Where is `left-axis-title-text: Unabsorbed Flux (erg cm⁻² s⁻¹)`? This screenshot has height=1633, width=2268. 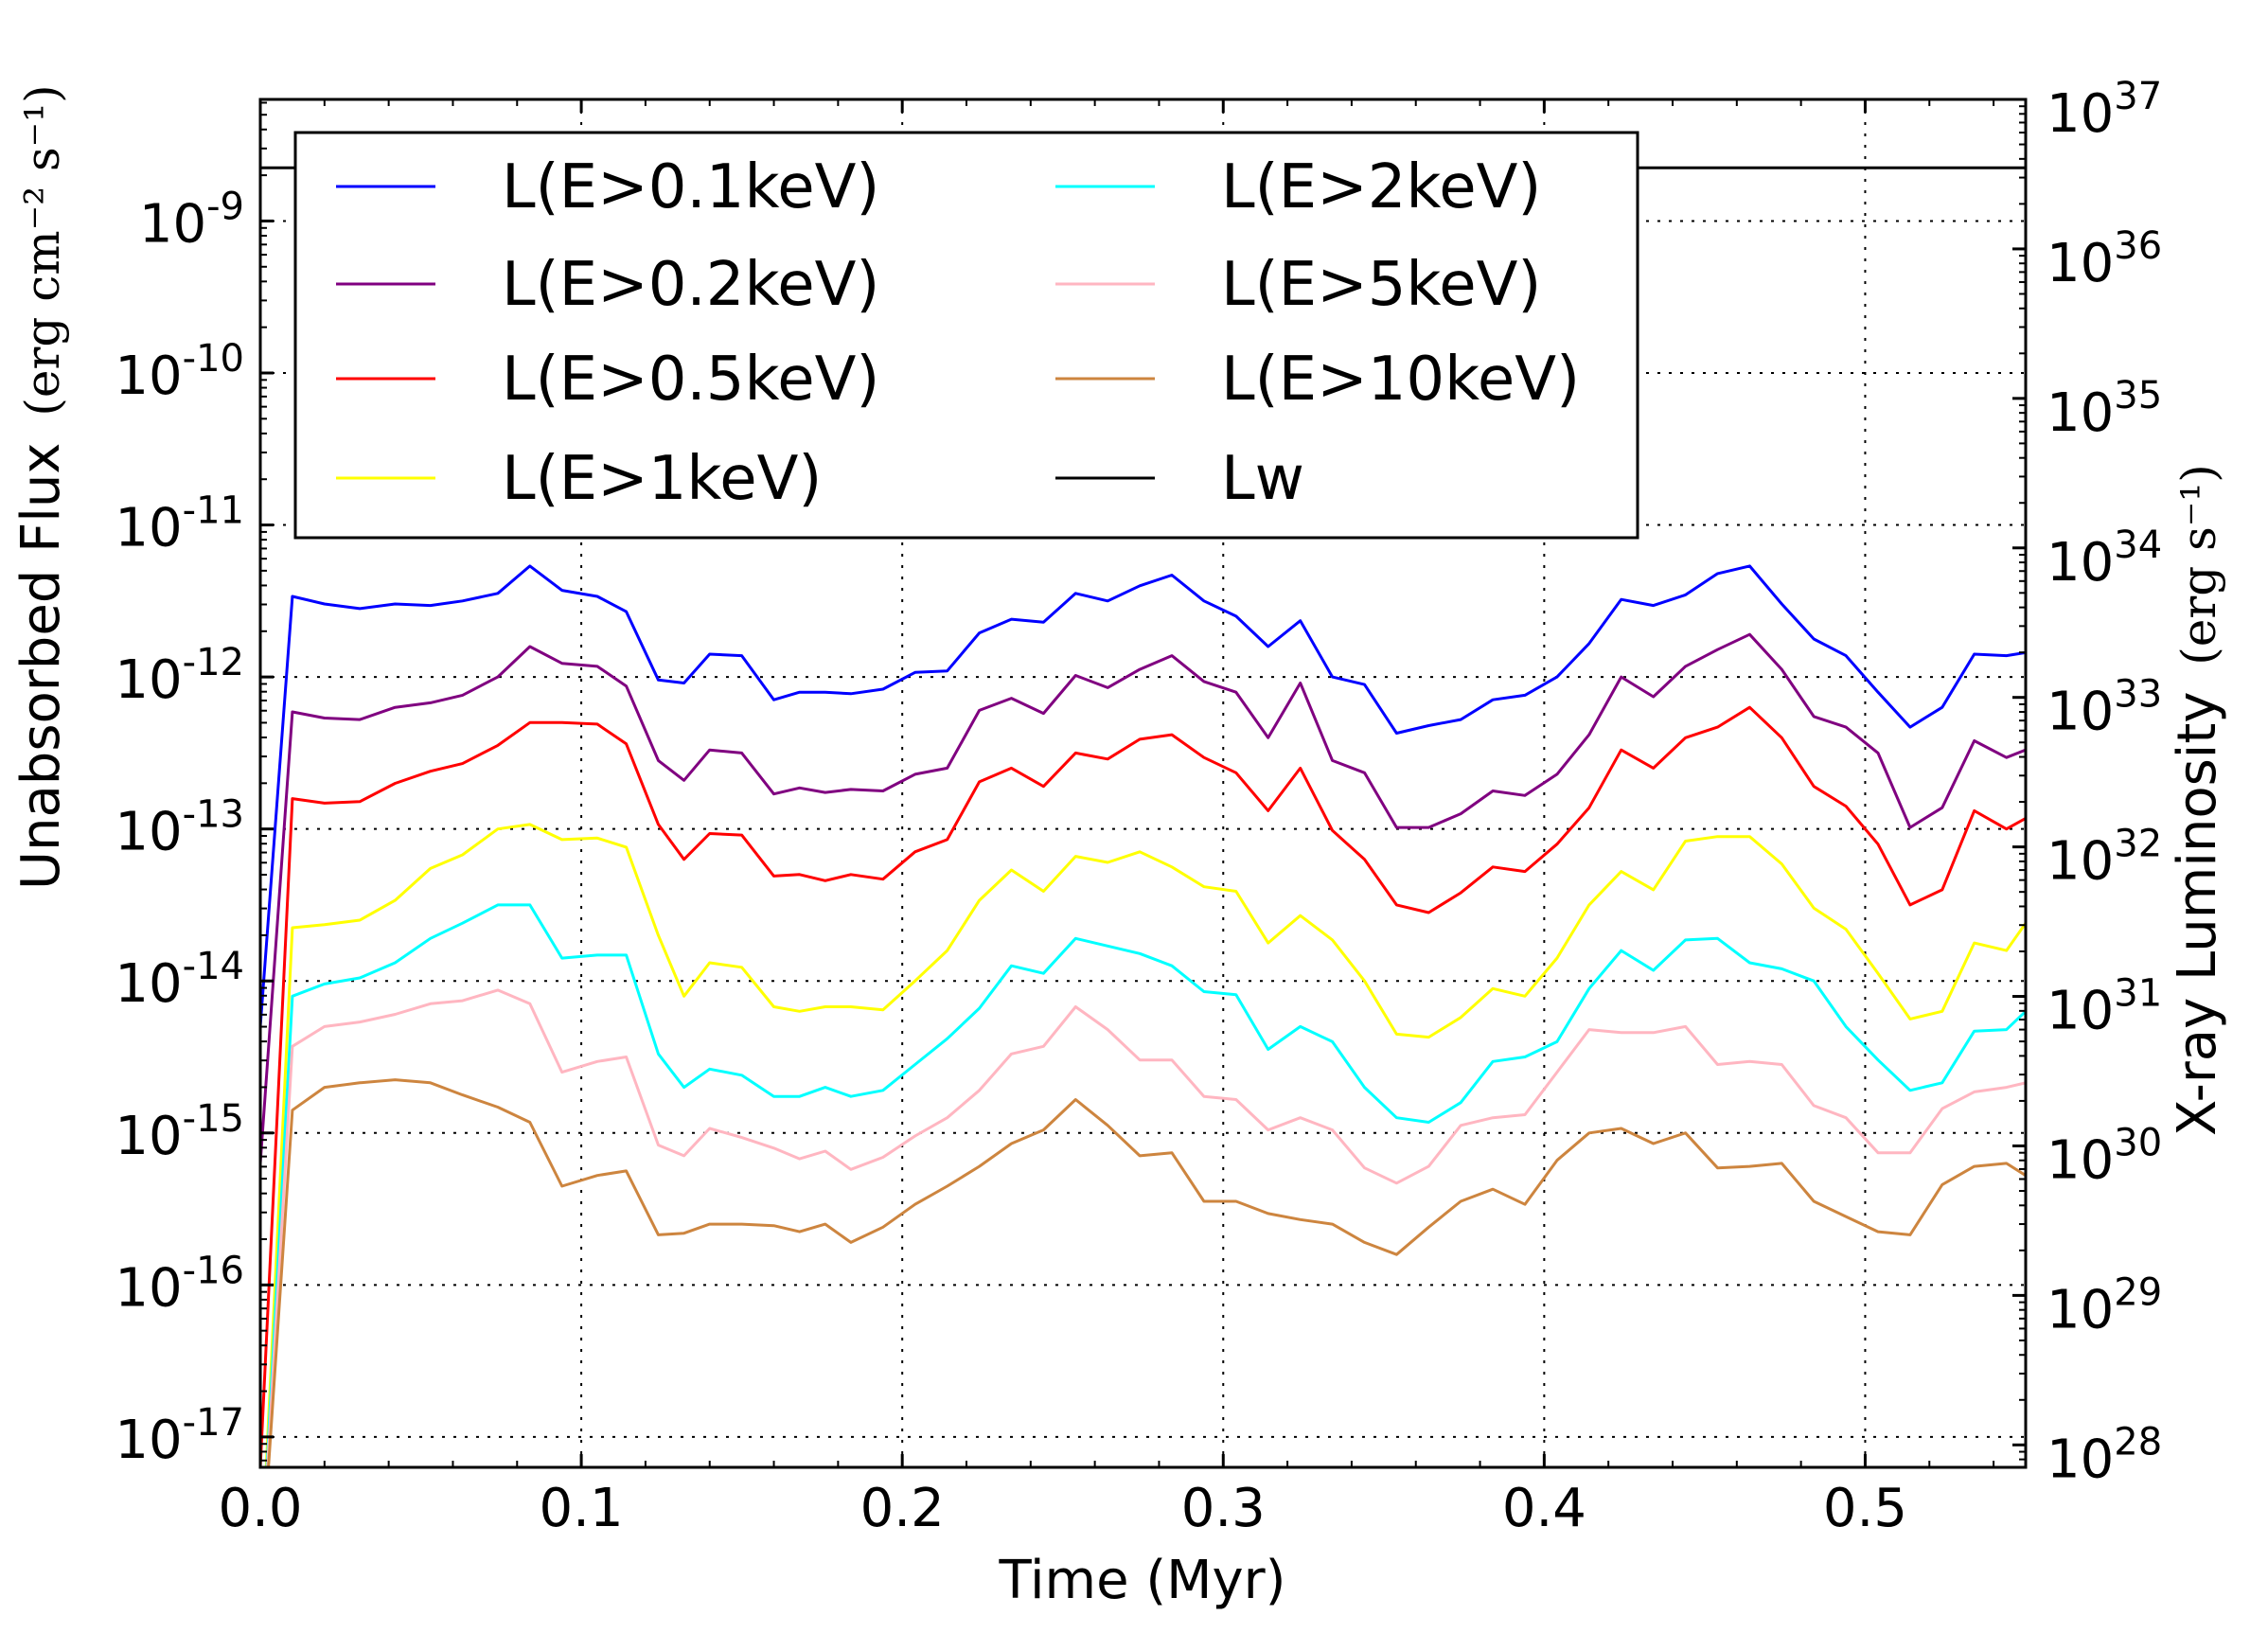
left-axis-title-text: Unabsorbed Flux (erg cm⁻² s⁻¹) is located at coordinates (41, 487).